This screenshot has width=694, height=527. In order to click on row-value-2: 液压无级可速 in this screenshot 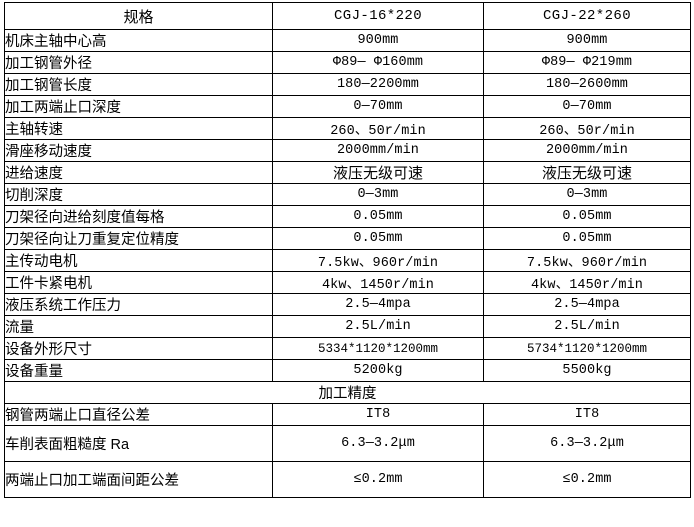, I will do `click(587, 172)`.